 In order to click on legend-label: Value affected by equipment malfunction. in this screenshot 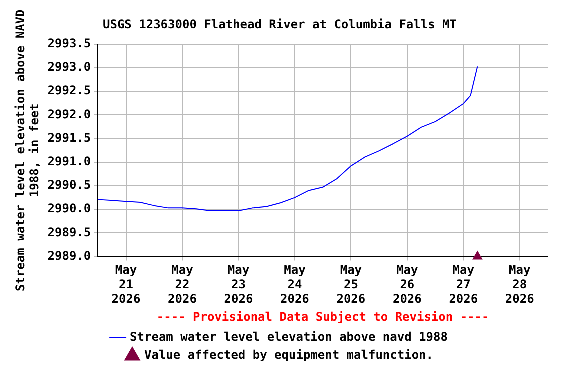, I will do `click(289, 355)`.